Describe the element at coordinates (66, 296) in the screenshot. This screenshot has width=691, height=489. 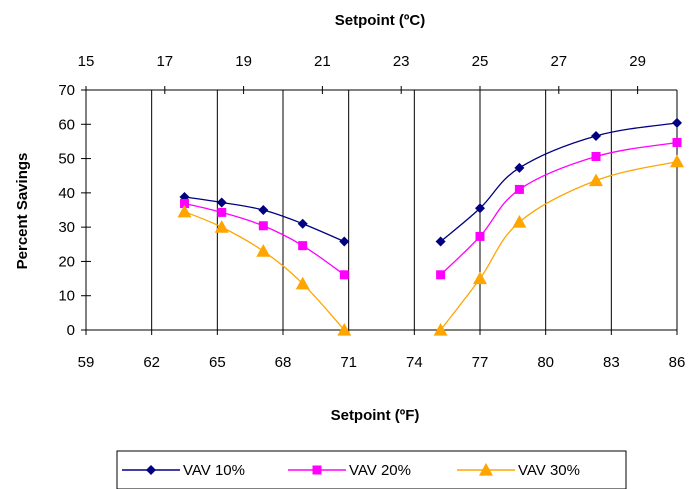
I see `y-tick-label: 10` at that location.